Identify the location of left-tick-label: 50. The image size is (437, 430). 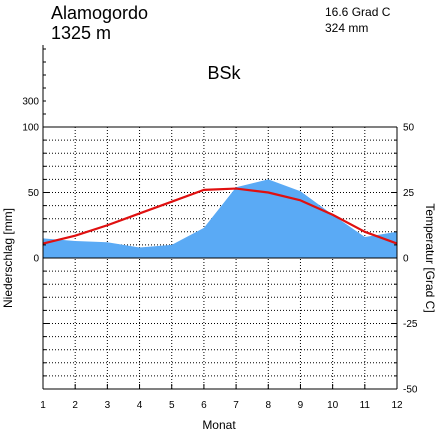
(34, 193).